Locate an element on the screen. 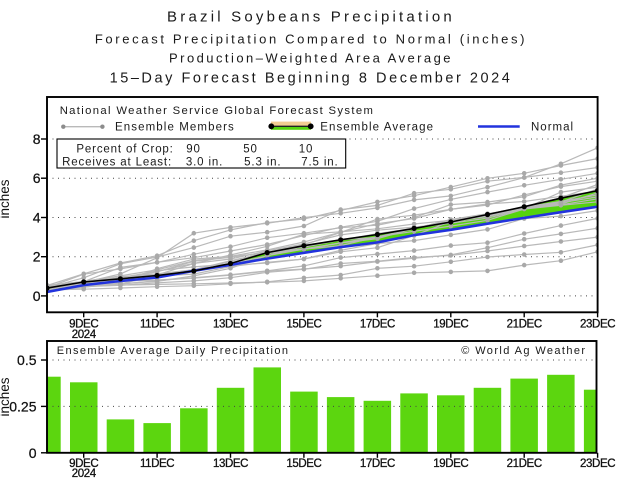 This screenshot has width=621, height=483. svg-text: Normal is located at coordinates (552, 128).